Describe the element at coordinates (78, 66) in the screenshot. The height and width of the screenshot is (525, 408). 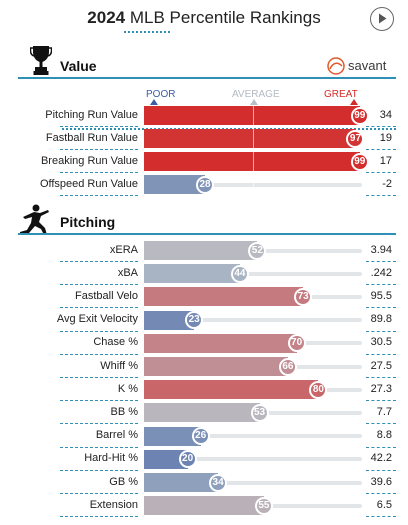
I see `section-title-value: Value` at that location.